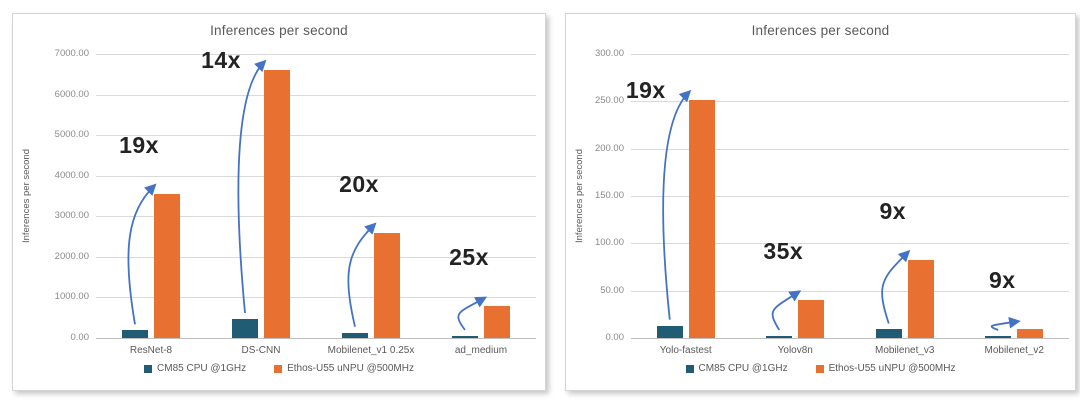 The height and width of the screenshot is (406, 1080). Describe the element at coordinates (71, 256) in the screenshot. I see `y-tick-label: 2000.00` at that location.